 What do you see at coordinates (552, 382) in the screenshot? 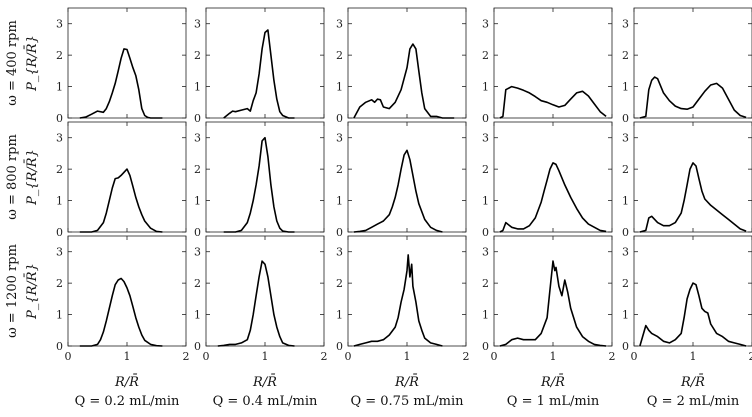
I see `x-axis-label-c3: R/R̄` at bounding box center [552, 382].